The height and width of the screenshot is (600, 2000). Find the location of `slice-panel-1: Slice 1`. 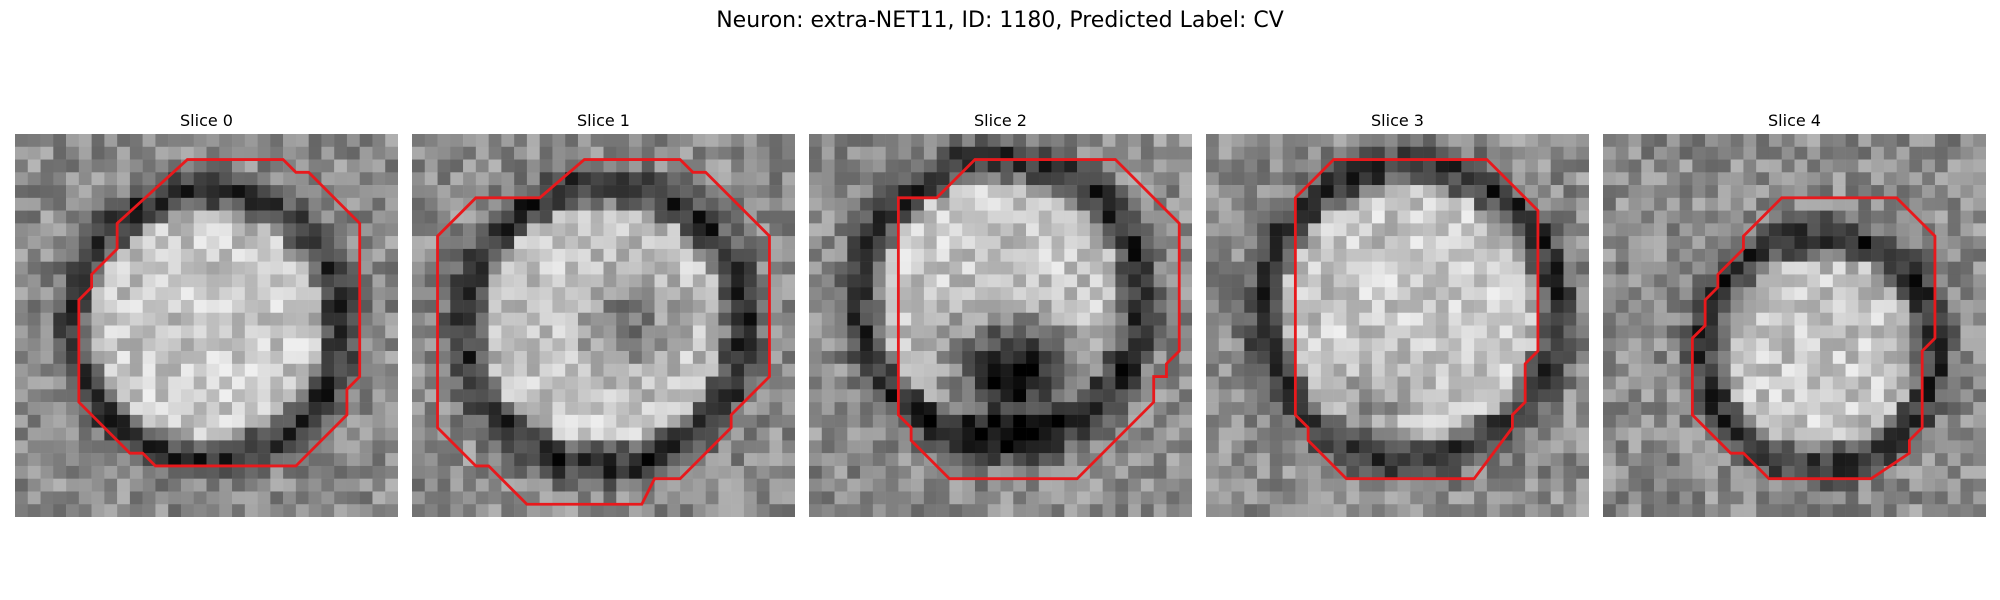

slice-panel-1: Slice 1 is located at coordinates (603, 312).